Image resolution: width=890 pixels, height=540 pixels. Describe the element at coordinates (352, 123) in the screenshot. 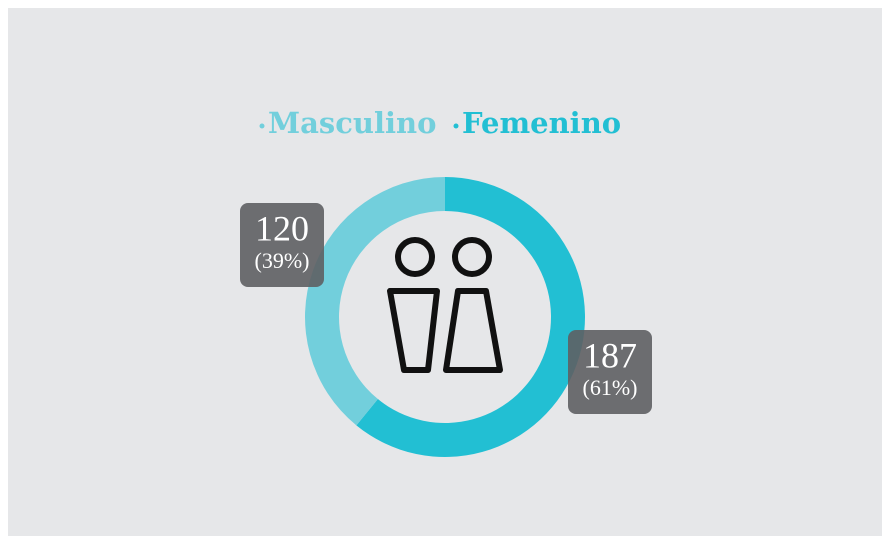

I see `legend-label: Masculino` at that location.